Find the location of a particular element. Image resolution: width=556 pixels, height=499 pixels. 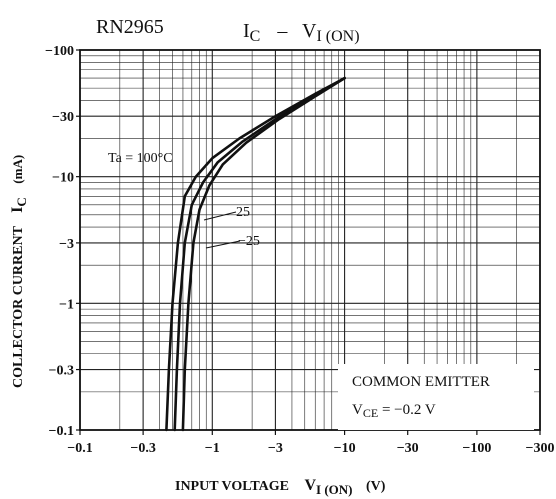

title-second: V is located at coordinates (309, 31).